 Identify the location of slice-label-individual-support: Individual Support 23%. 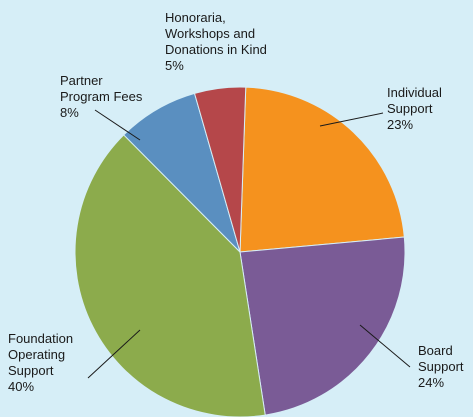
(414, 108).